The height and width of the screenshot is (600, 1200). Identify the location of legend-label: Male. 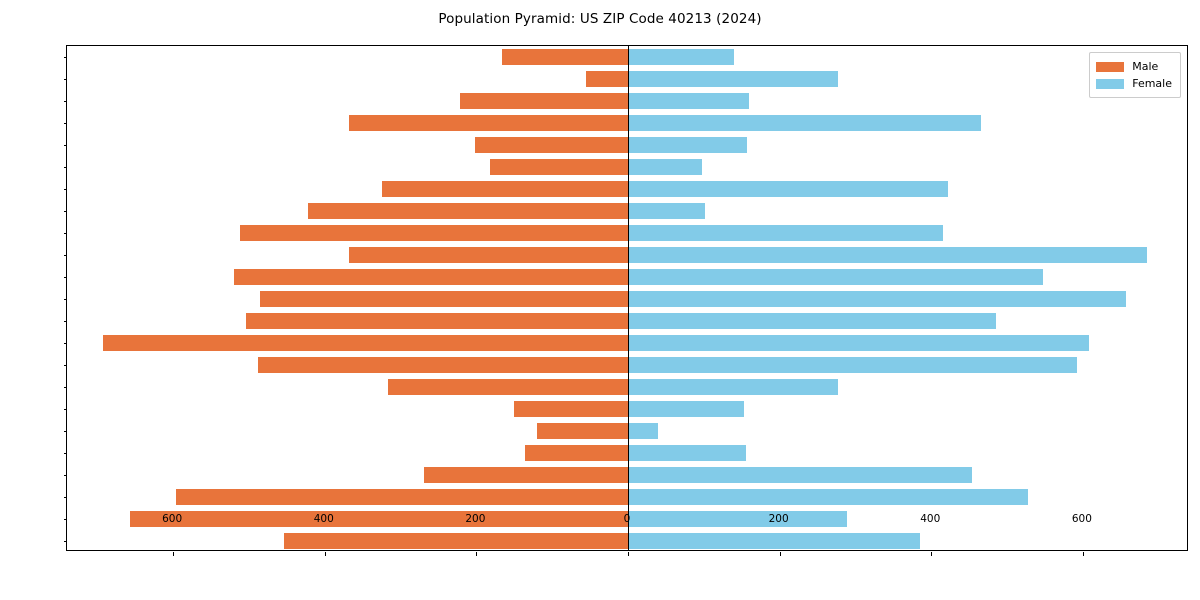
(1145, 66).